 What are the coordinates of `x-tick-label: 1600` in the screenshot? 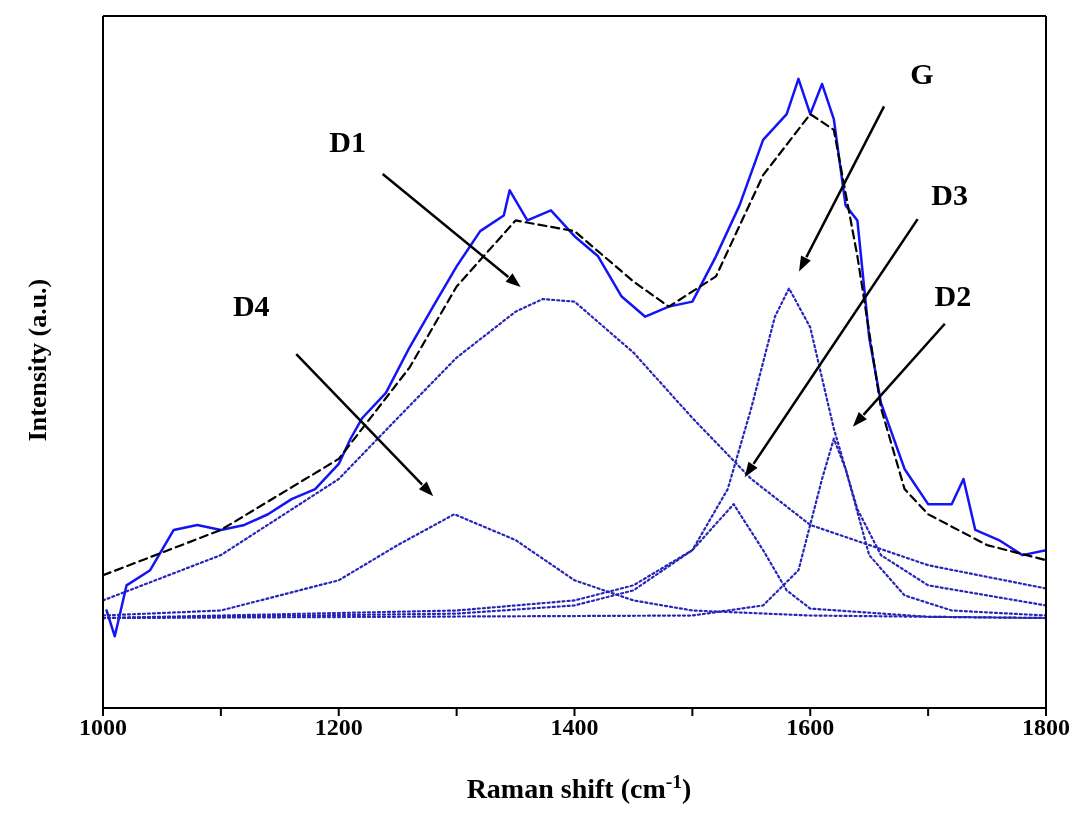 It's located at (810, 727).